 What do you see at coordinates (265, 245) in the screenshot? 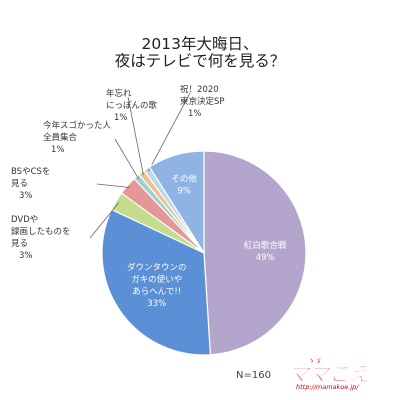
I see `slice-label-line: 紅白歌合戦` at bounding box center [265, 245].